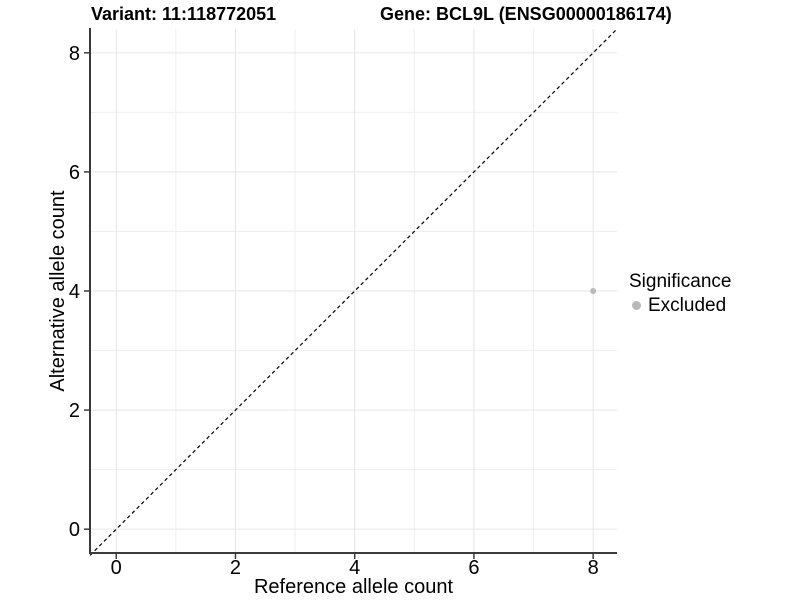 The width and height of the screenshot is (800, 600). I want to click on legend: Significance Excluded, so click(680, 293).